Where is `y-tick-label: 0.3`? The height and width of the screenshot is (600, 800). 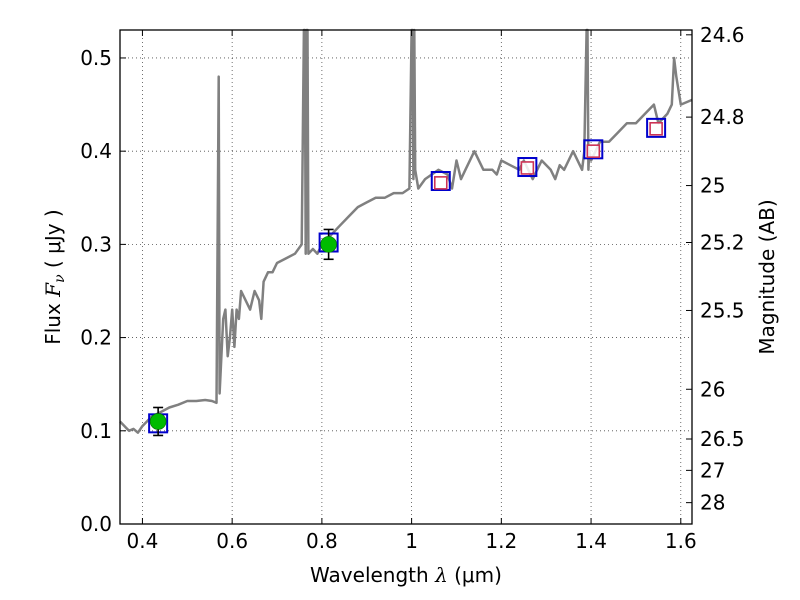
y-tick-label: 0.3 is located at coordinates (96, 244).